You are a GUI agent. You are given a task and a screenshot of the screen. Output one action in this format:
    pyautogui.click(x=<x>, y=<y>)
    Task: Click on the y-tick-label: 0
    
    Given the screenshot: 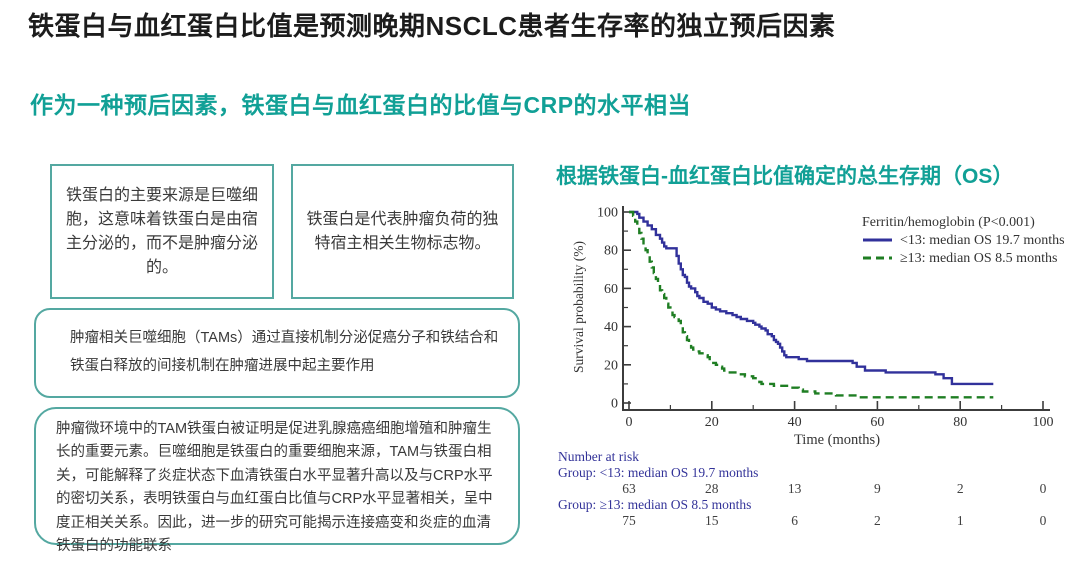 What is the action you would take?
    pyautogui.click(x=614, y=404)
    